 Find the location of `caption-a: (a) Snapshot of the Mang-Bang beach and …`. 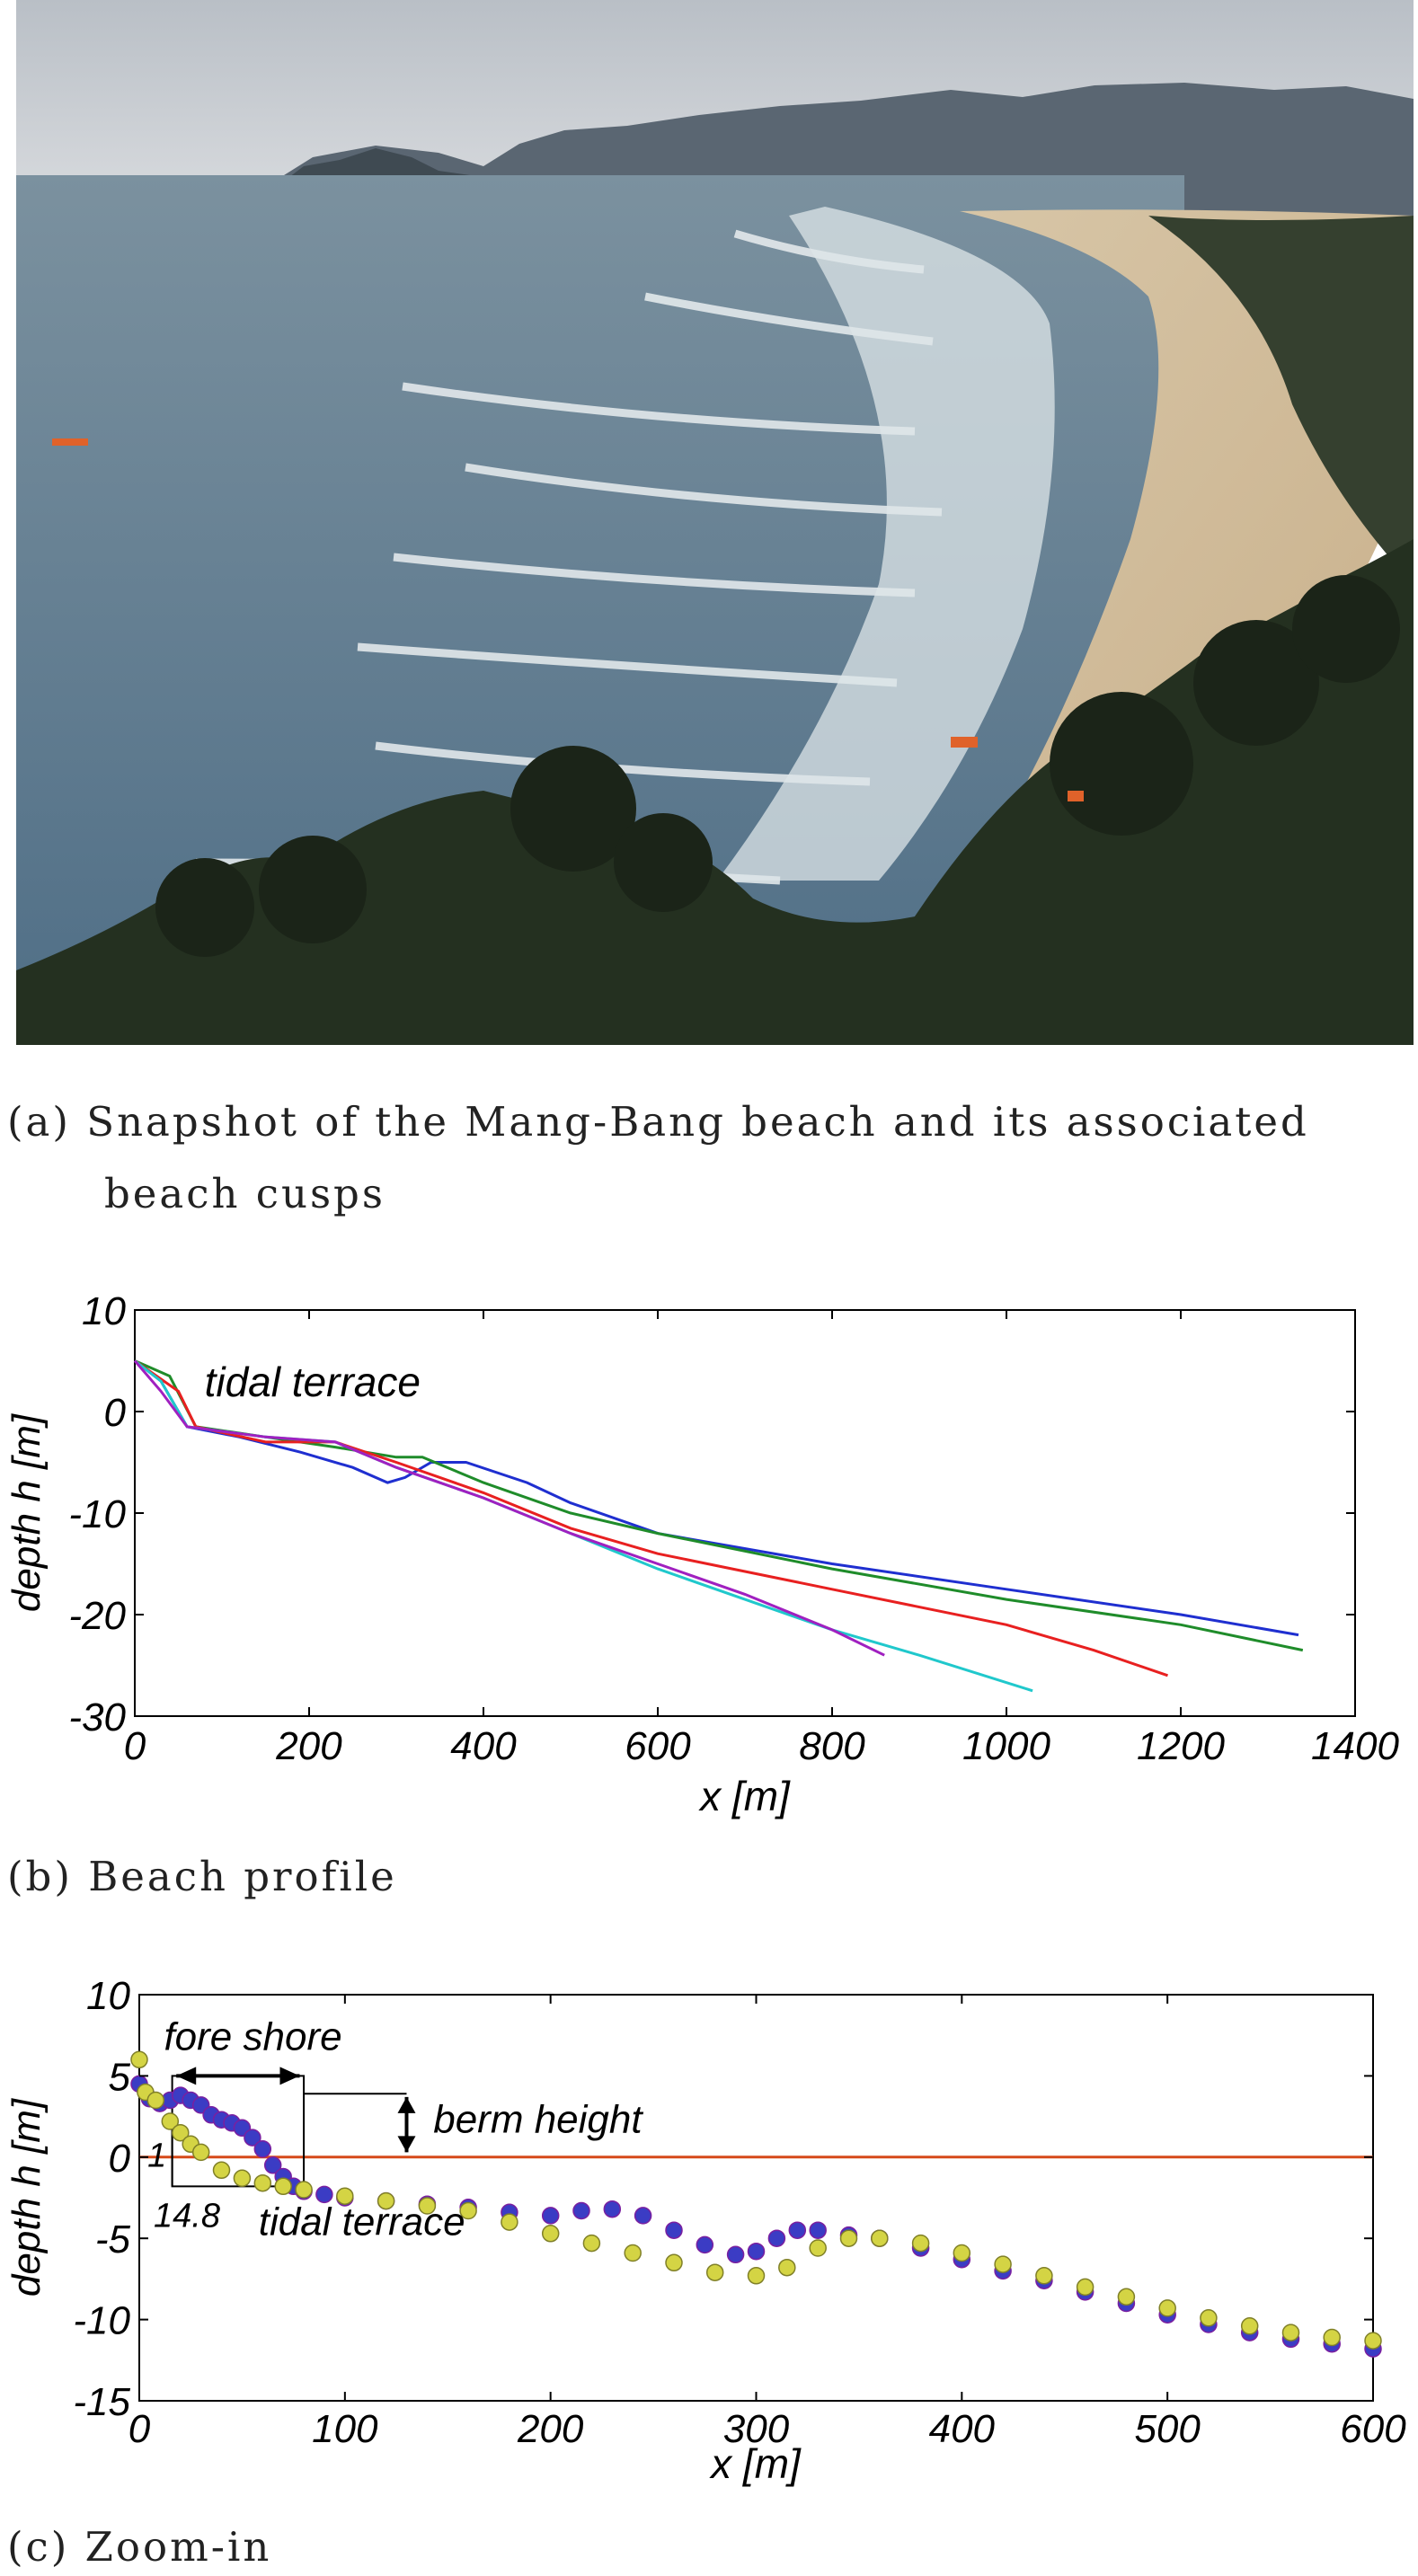

caption-a: (a) Snapshot of the Mang-Bang beach and … is located at coordinates (658, 1122).